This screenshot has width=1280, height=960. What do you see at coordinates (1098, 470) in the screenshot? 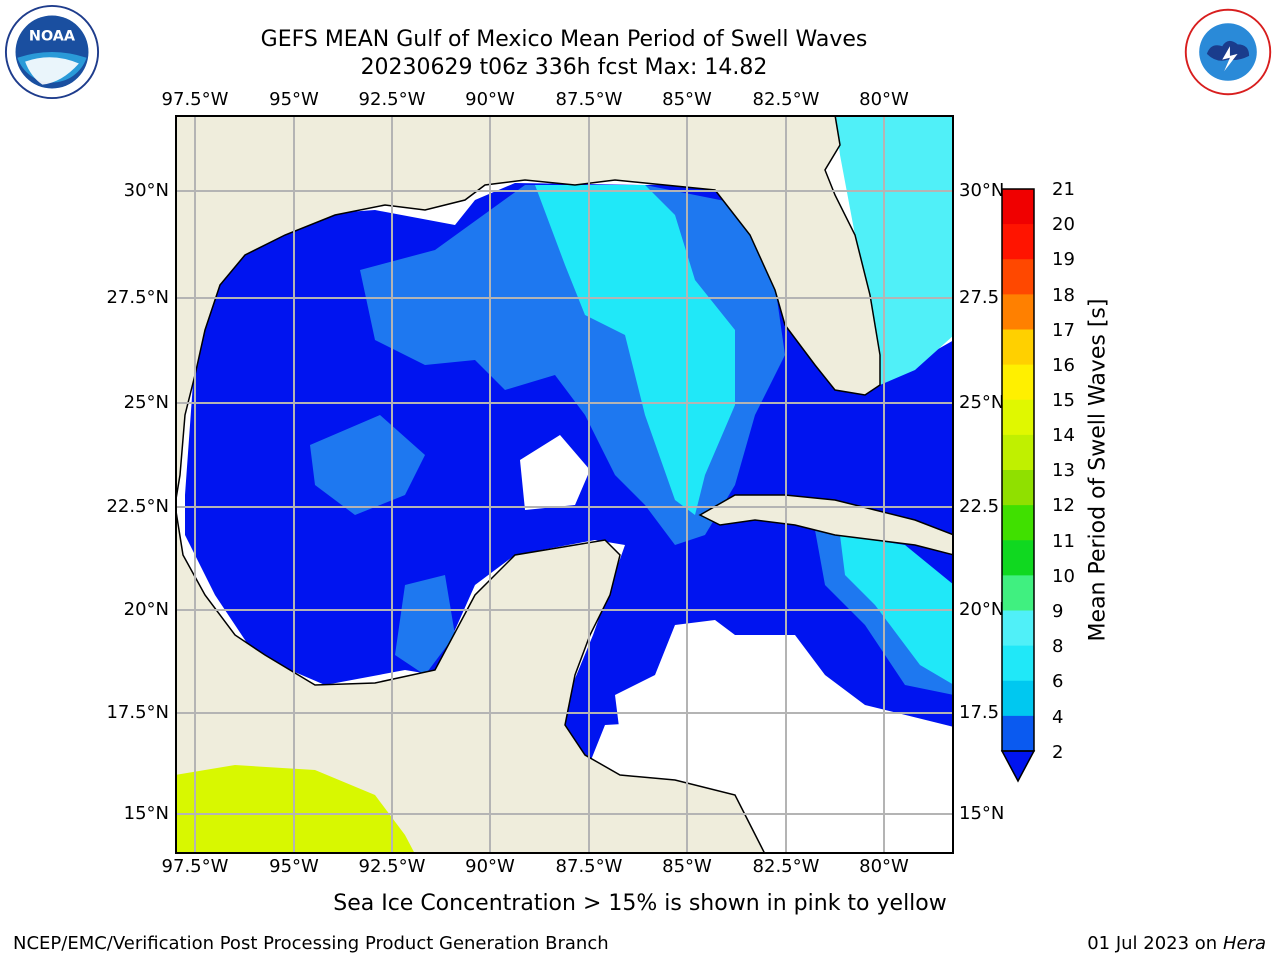
I see `colorbar-label: Mean Period of Swell Waves [s]` at bounding box center [1098, 470].